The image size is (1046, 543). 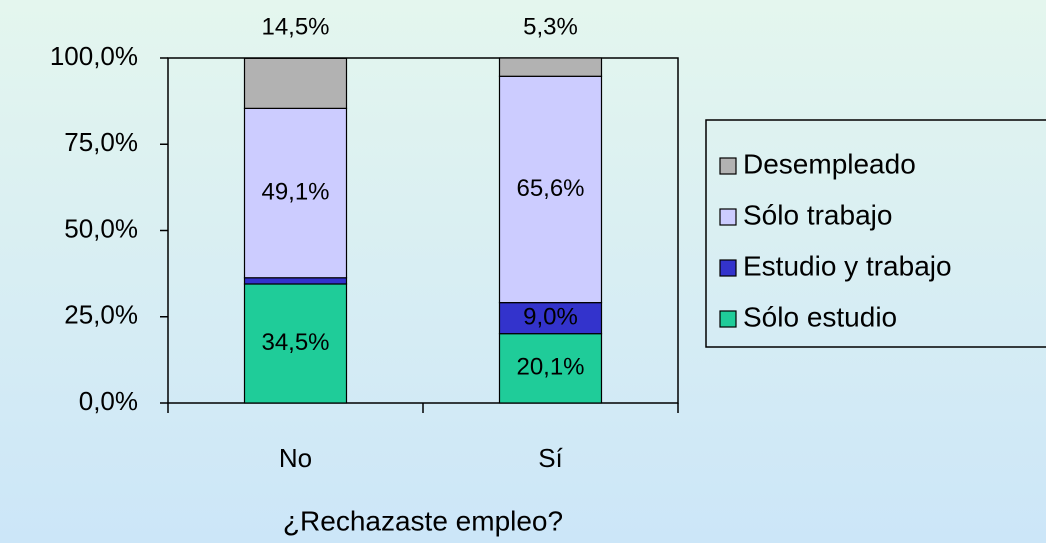 I want to click on data-label: 20,1%, so click(x=550, y=367).